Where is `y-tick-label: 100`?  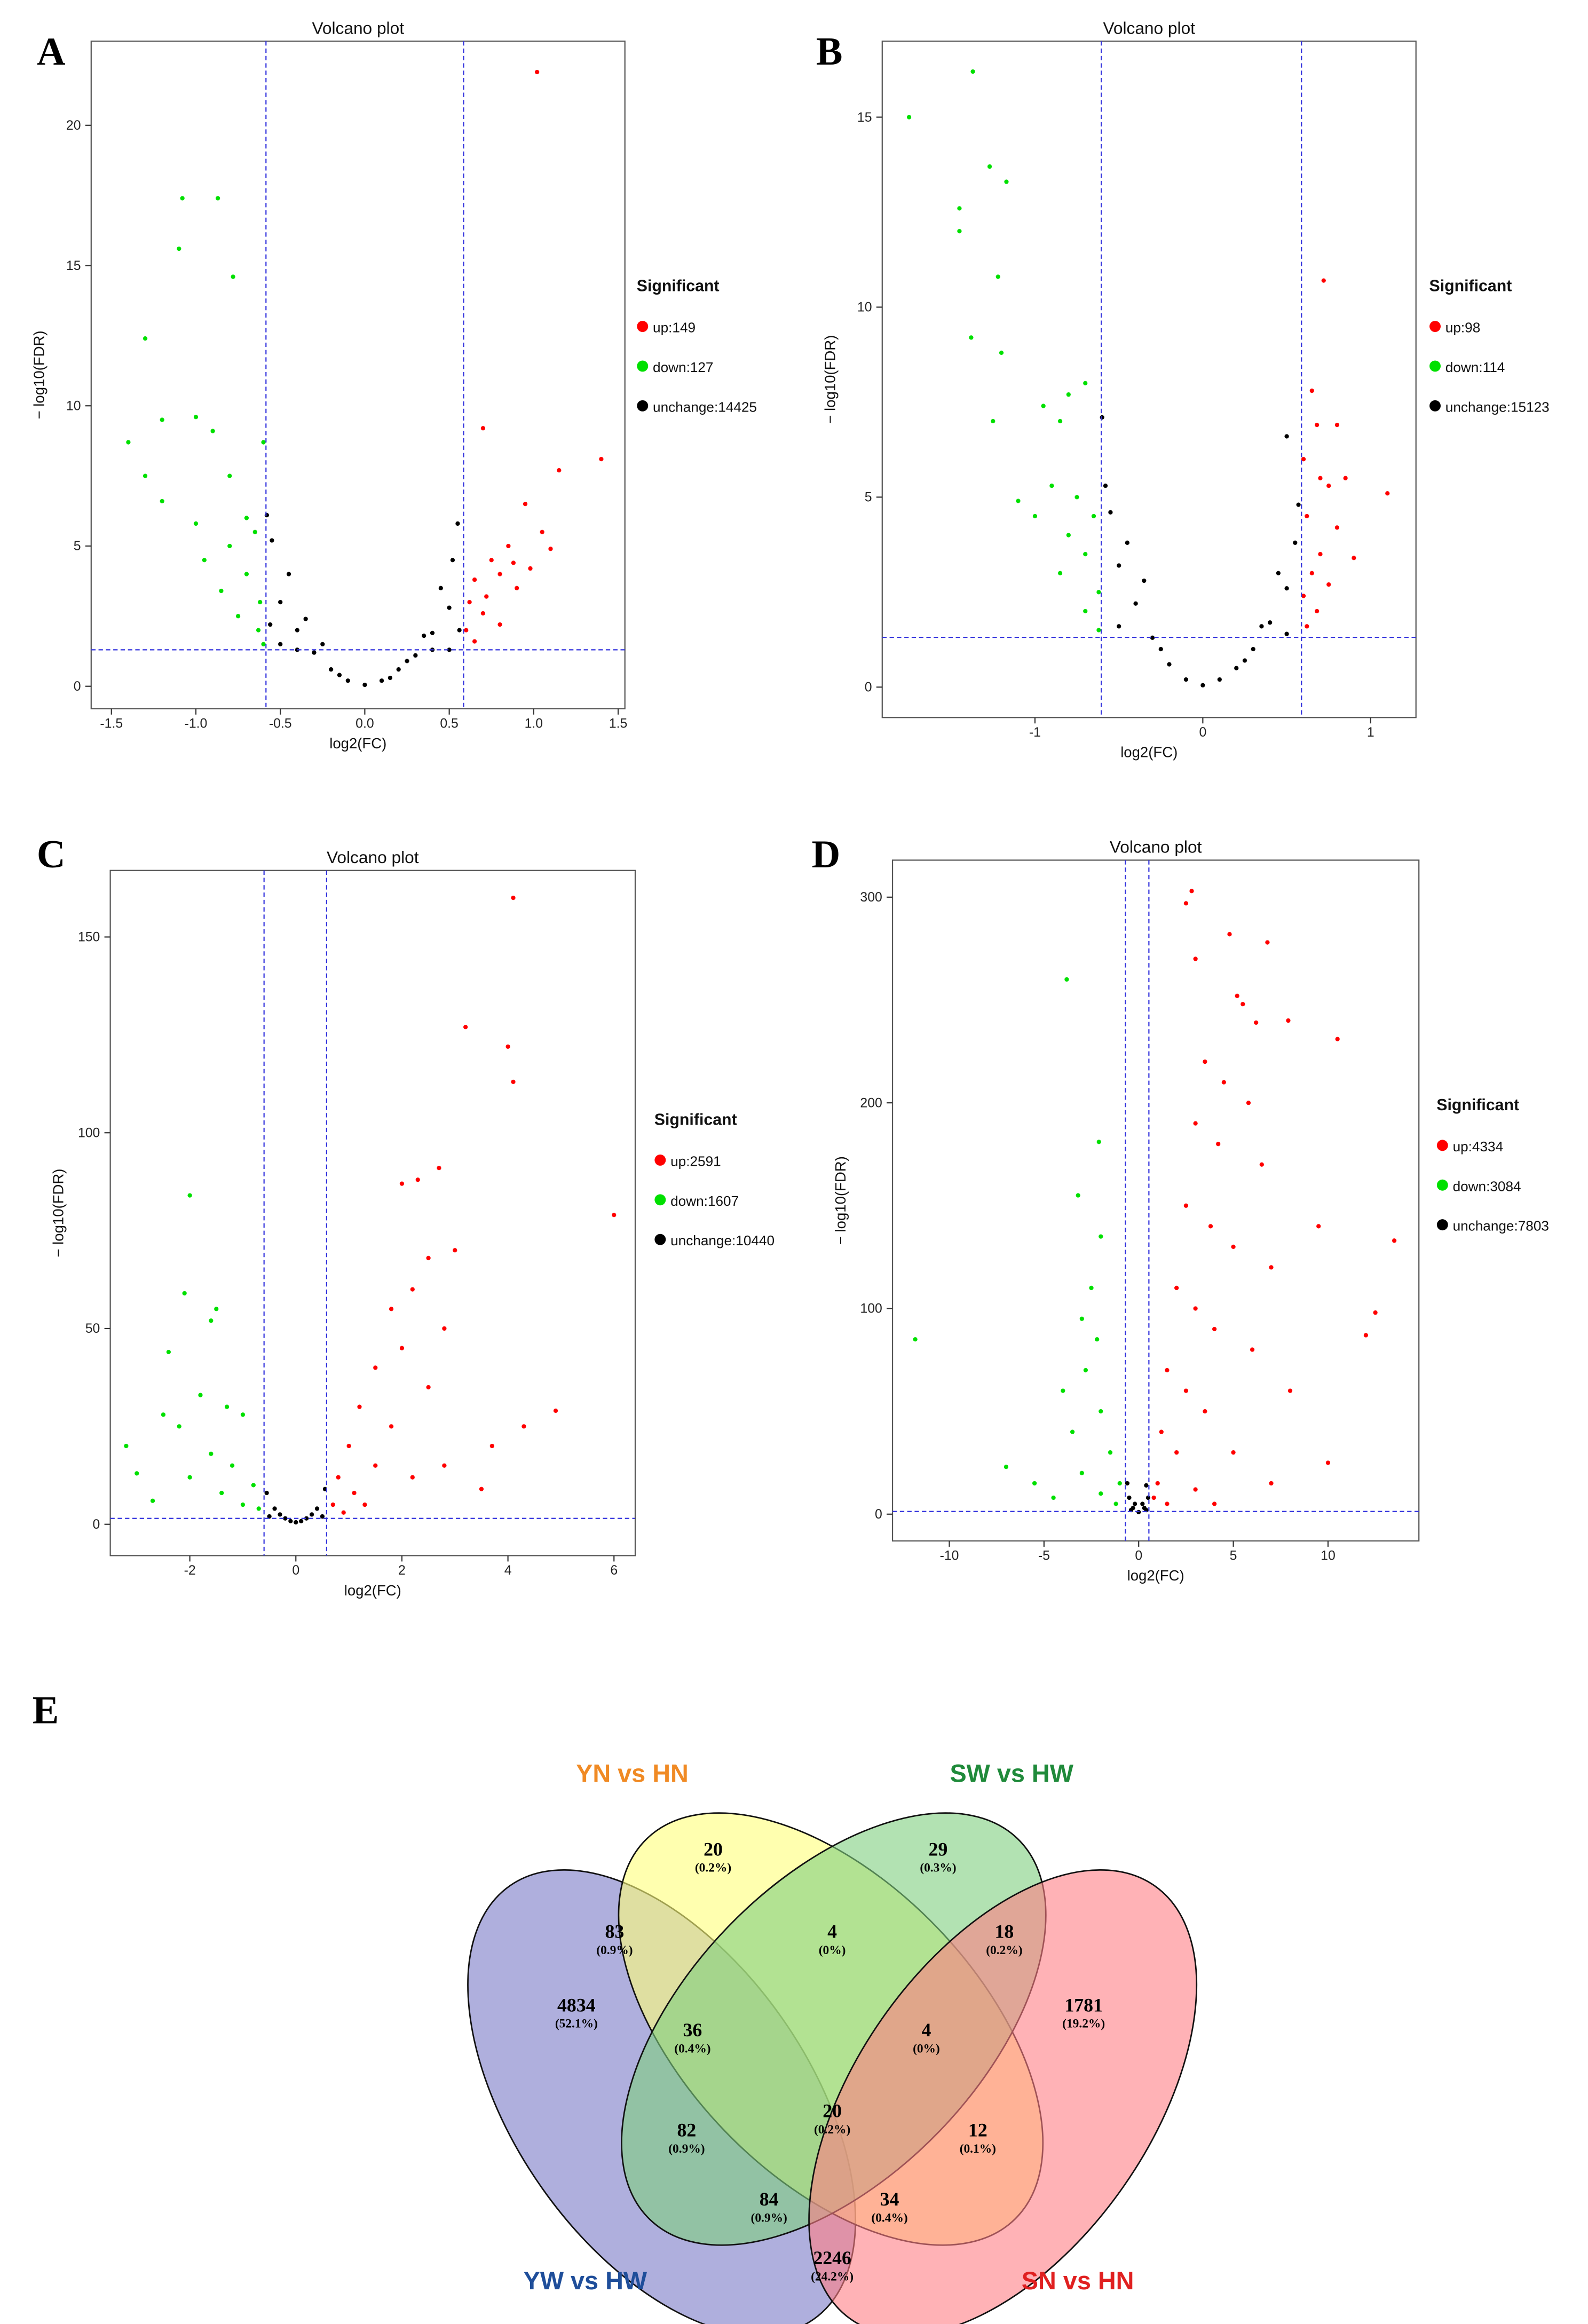 y-tick-label: 100 is located at coordinates (89, 1133).